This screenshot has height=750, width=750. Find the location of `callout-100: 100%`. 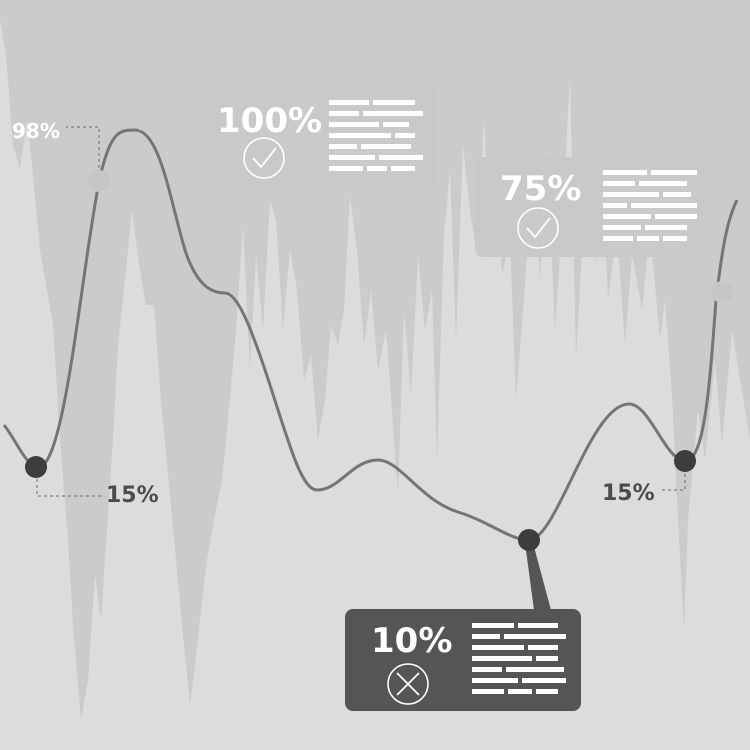

callout-100: 100% is located at coordinates (319, 137).